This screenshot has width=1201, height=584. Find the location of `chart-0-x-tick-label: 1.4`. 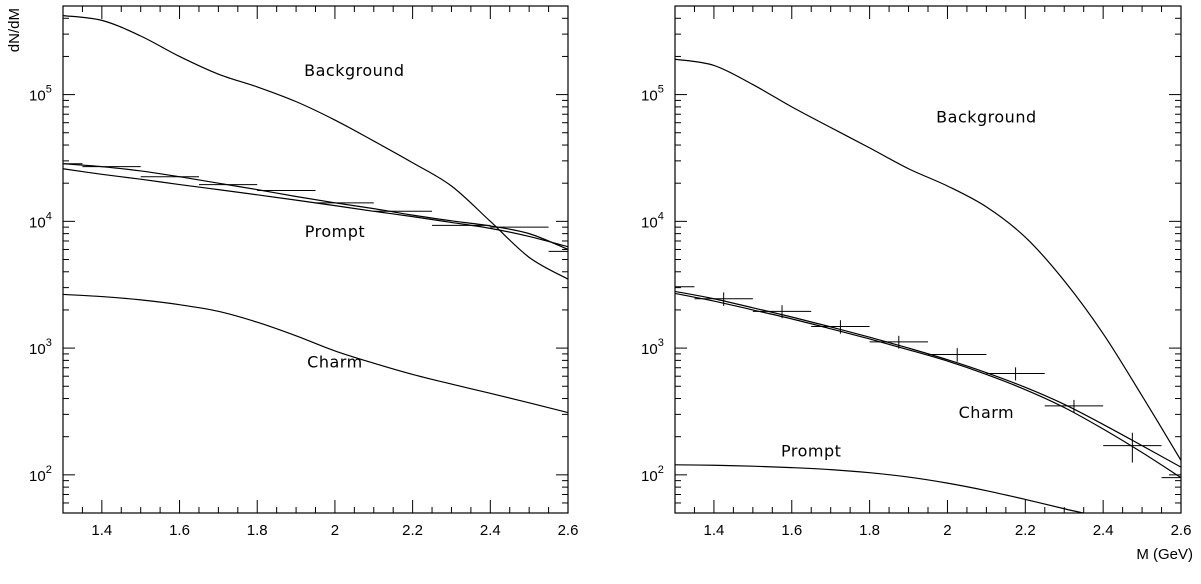

chart-0-x-tick-label: 1.4 is located at coordinates (101, 530).